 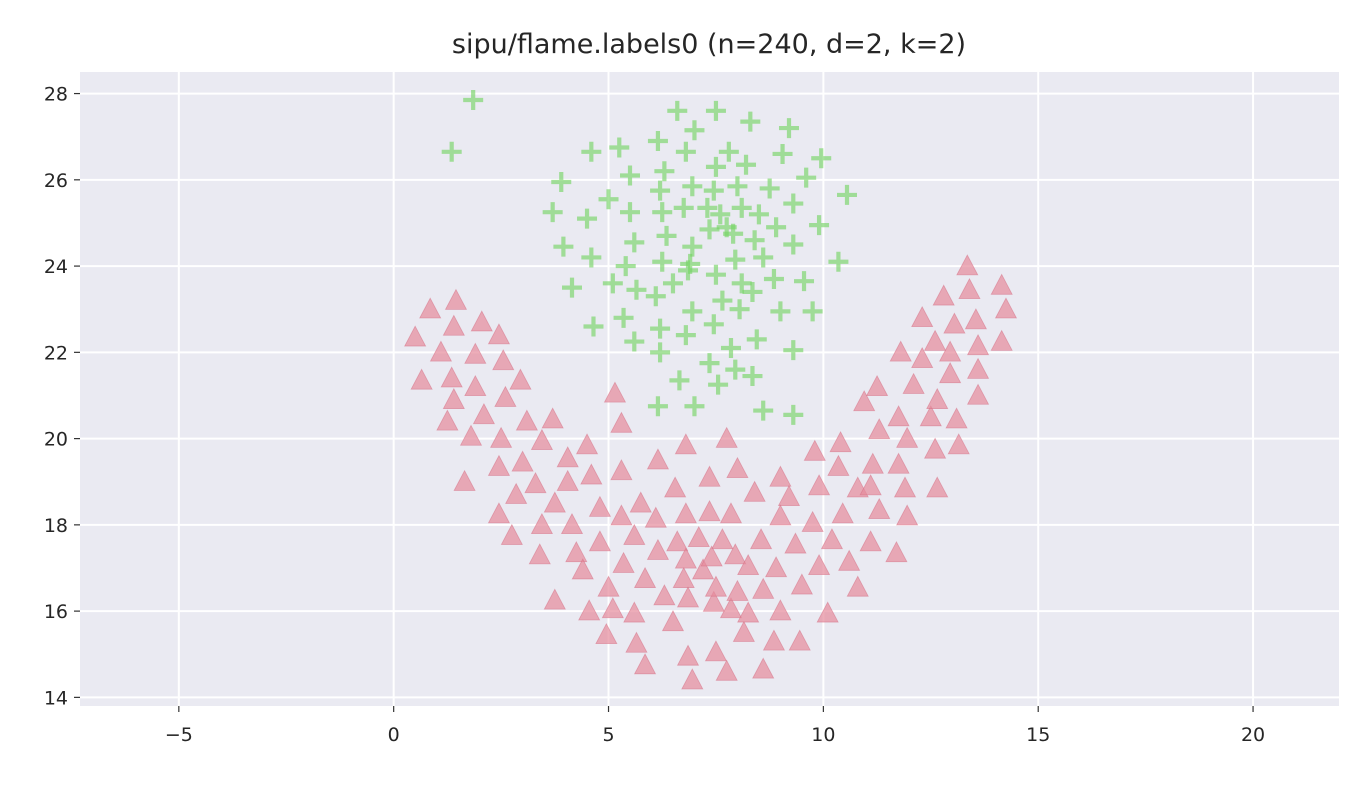 What do you see at coordinates (608, 735) in the screenshot?
I see `x-tick-label: 5` at bounding box center [608, 735].